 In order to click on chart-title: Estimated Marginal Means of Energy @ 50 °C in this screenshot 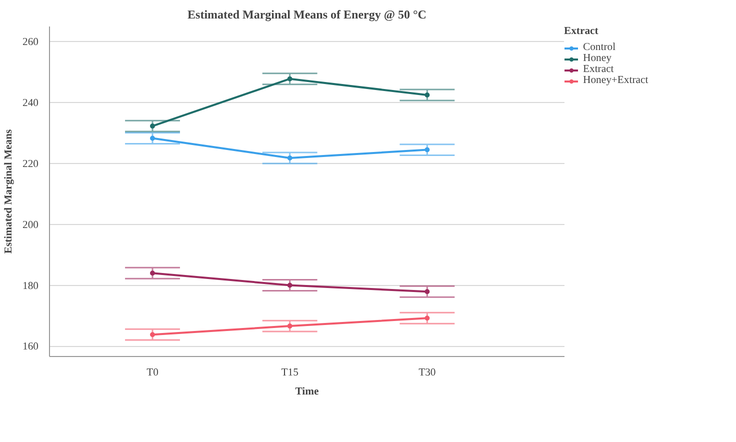, I will do `click(307, 15)`.